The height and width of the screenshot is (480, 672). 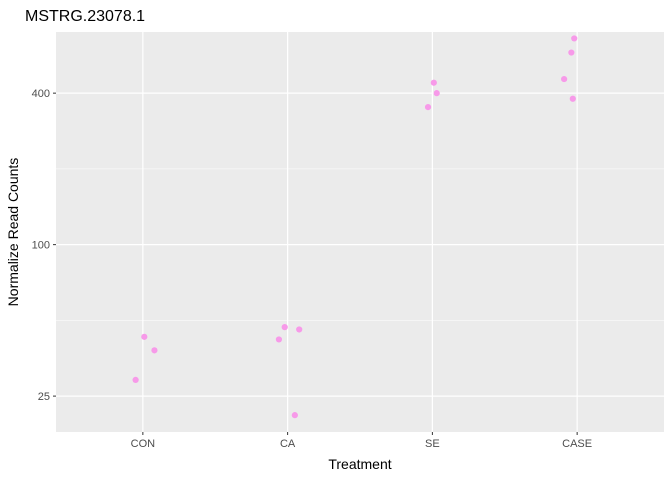 I want to click on y-axis: 25 100 400, so click(x=44, y=245).